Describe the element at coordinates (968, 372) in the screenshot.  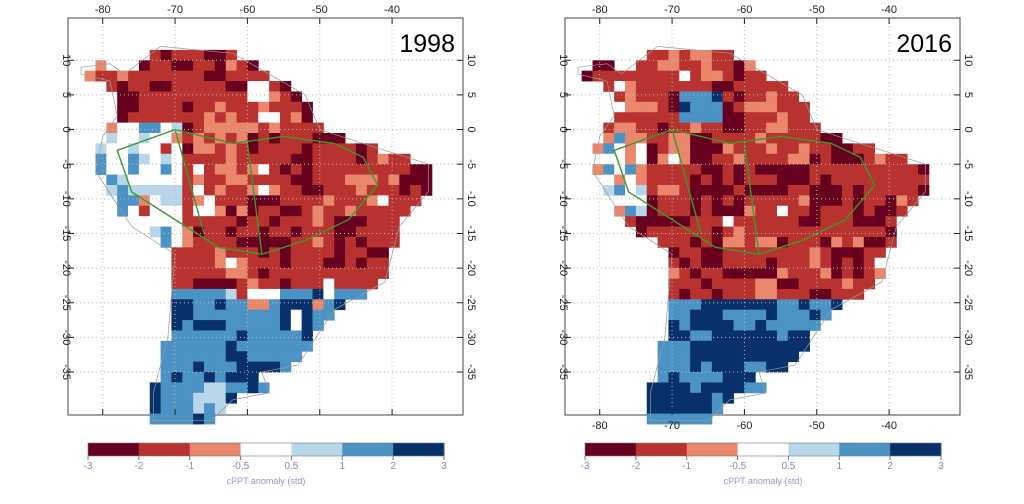
I see `lat-label: -35` at that location.